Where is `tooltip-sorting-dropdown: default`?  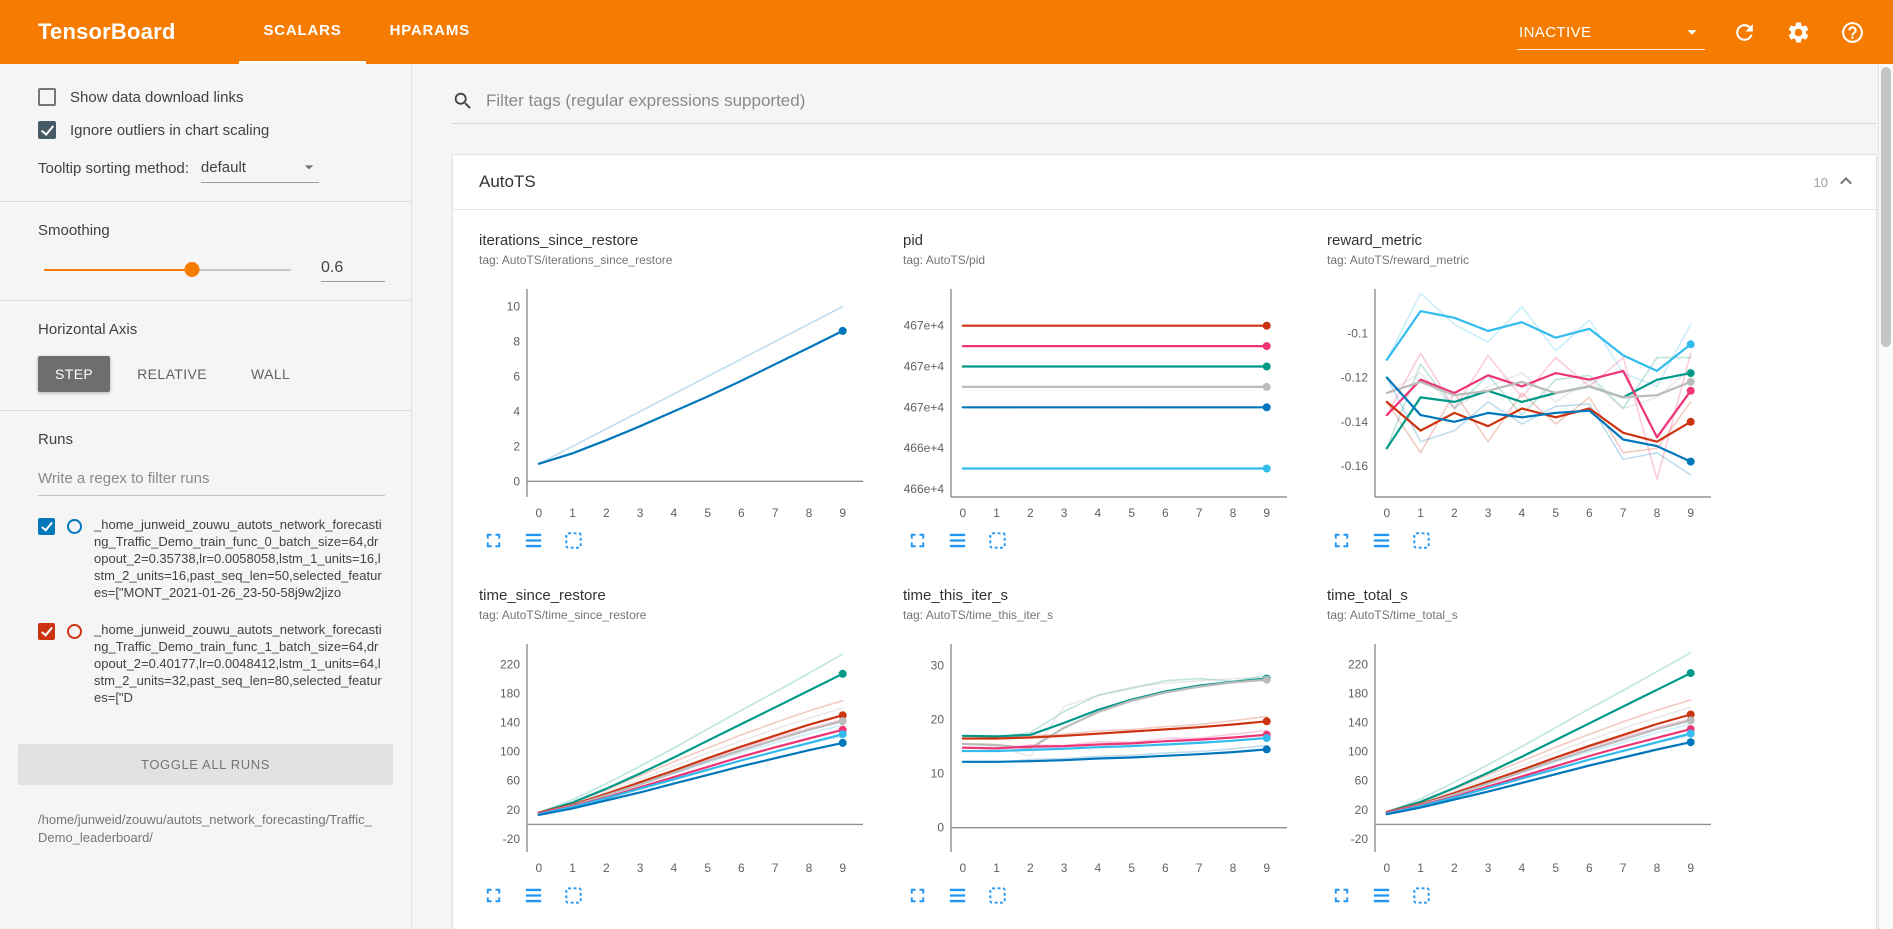
tooltip-sorting-dropdown: default is located at coordinates (259, 168).